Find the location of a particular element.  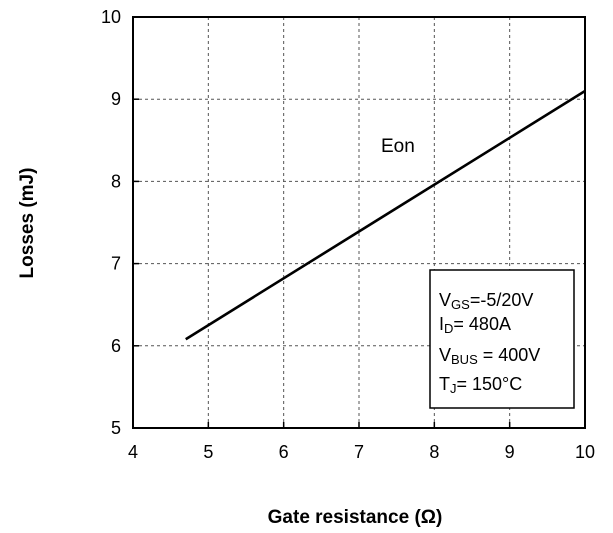

series-label-eon: Eon is located at coordinates (398, 146).